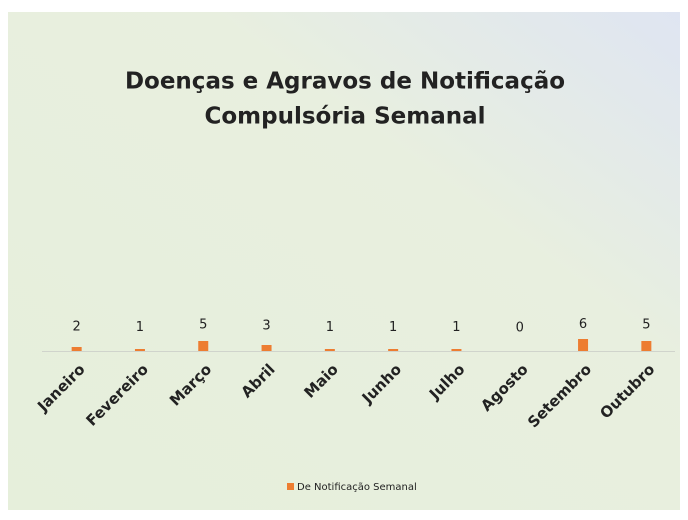  I want to click on data-label: 0, so click(520, 328).